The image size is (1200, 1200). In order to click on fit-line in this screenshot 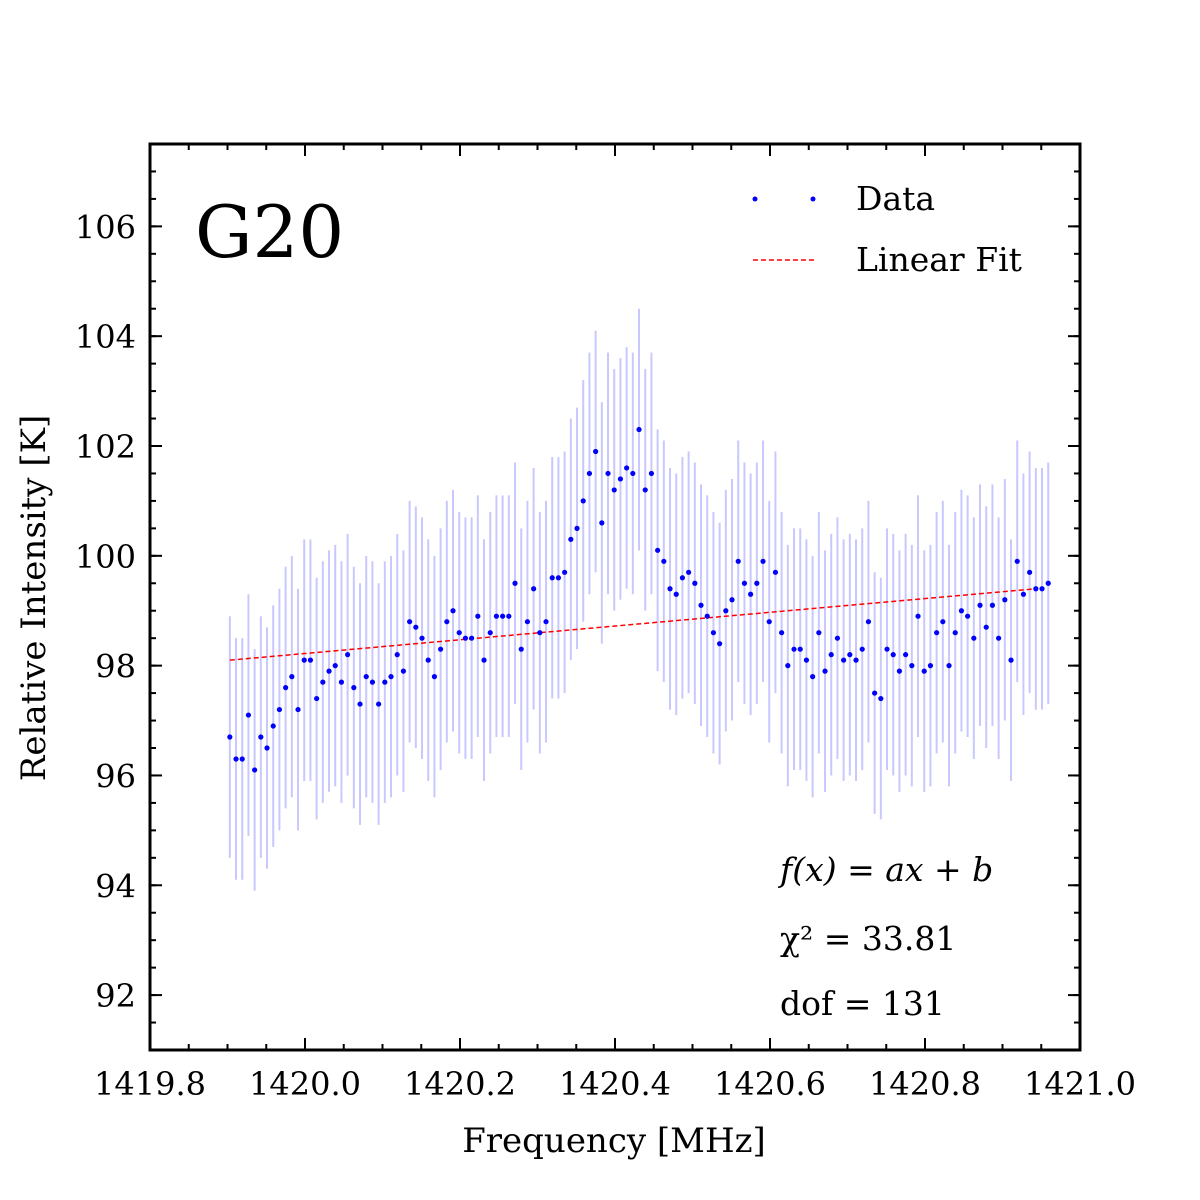, I will do `click(632, 624)`.